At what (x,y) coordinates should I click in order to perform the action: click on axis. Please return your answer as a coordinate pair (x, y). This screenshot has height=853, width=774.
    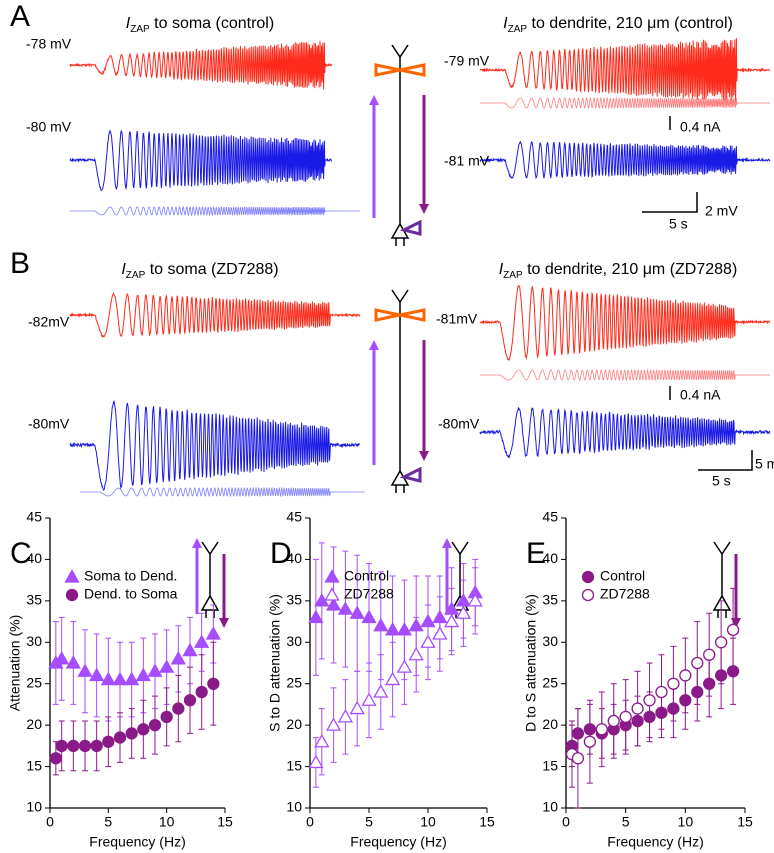
    Looking at the image, I should click on (655, 663).